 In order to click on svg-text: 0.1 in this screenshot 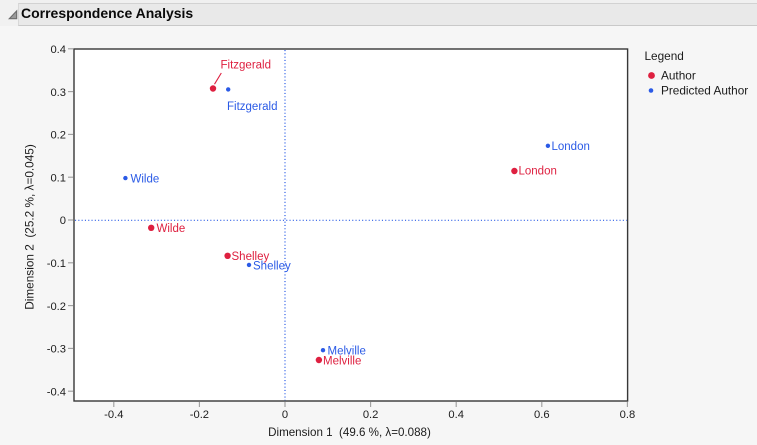, I will do `click(58, 178)`.